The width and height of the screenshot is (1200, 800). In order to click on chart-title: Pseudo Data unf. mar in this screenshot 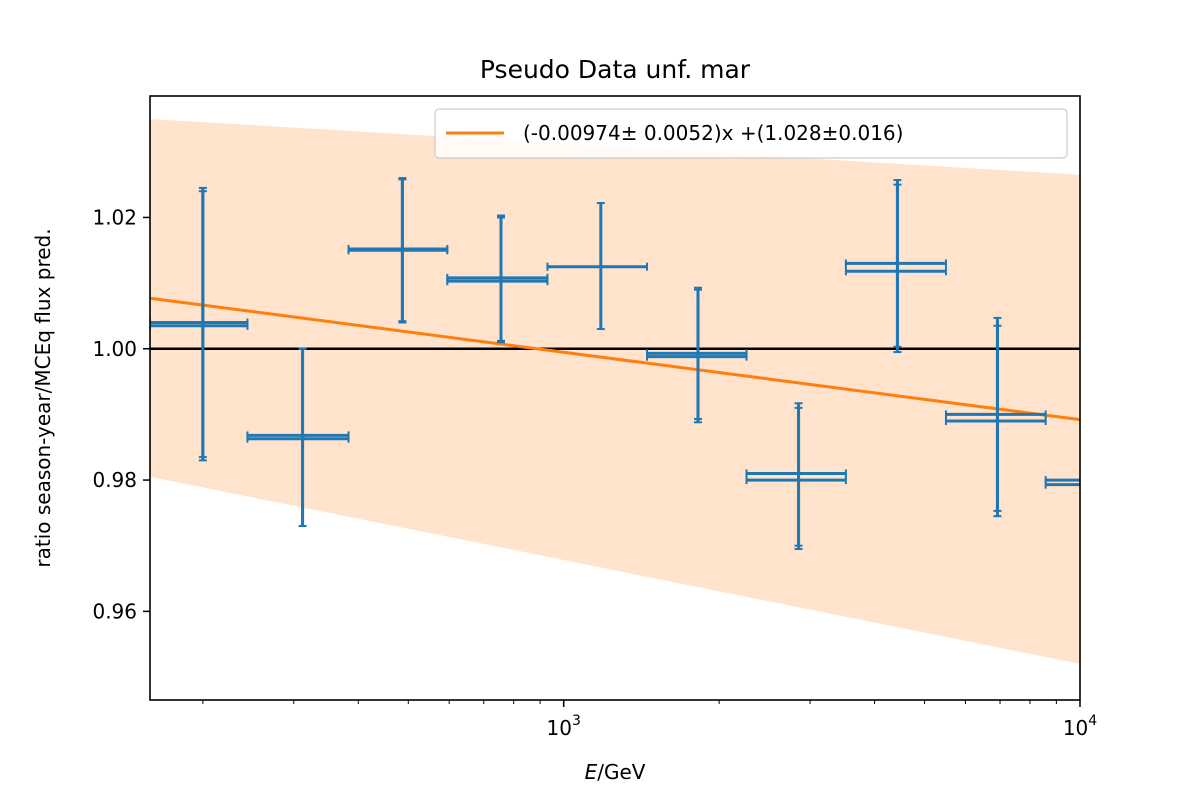, I will do `click(615, 69)`.